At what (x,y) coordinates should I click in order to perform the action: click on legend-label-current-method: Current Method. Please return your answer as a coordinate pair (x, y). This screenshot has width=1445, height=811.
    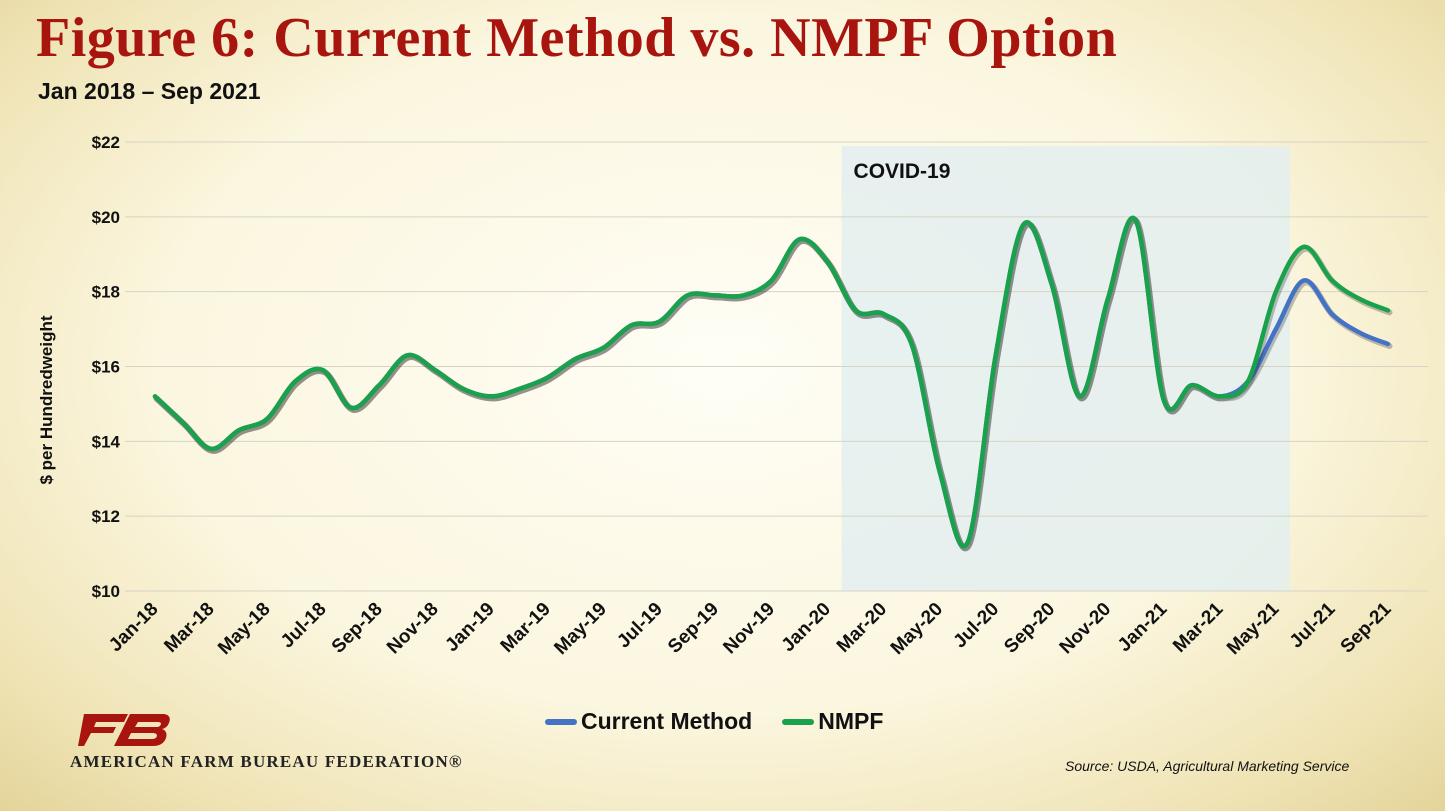
    Looking at the image, I should click on (667, 721).